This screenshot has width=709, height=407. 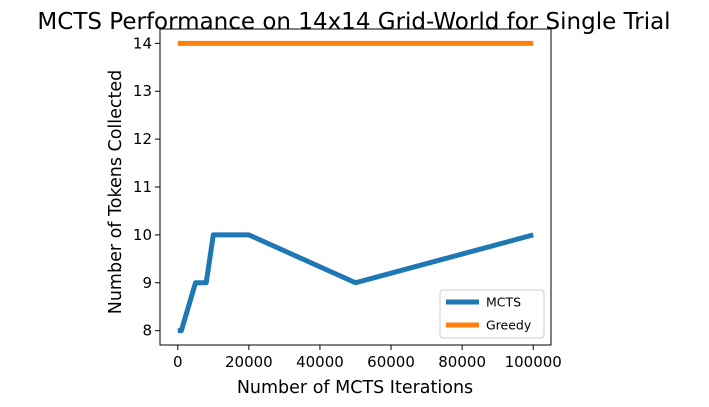 I want to click on y-tick-label: 12, so click(x=142, y=139).